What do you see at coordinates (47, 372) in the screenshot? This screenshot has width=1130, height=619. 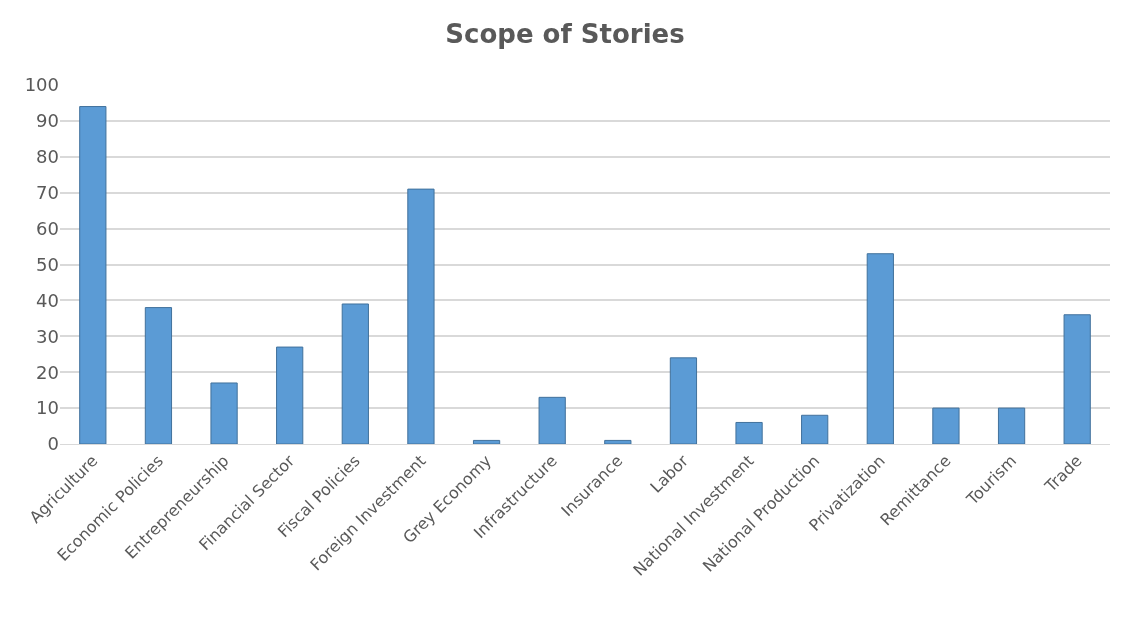 I see `y-tick-label: 20` at bounding box center [47, 372].